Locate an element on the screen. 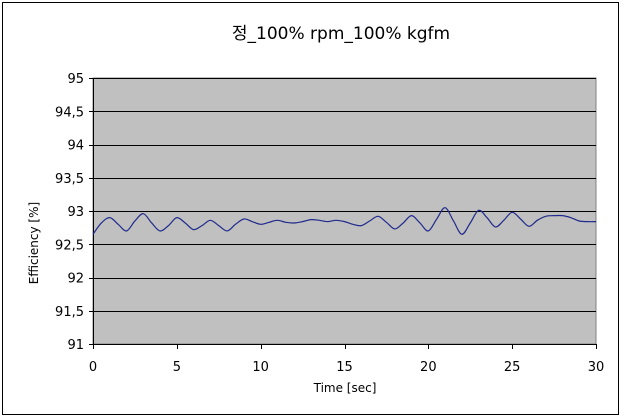 Image resolution: width=623 pixels, height=419 pixels. x-tick-label: 30 is located at coordinates (596, 367).